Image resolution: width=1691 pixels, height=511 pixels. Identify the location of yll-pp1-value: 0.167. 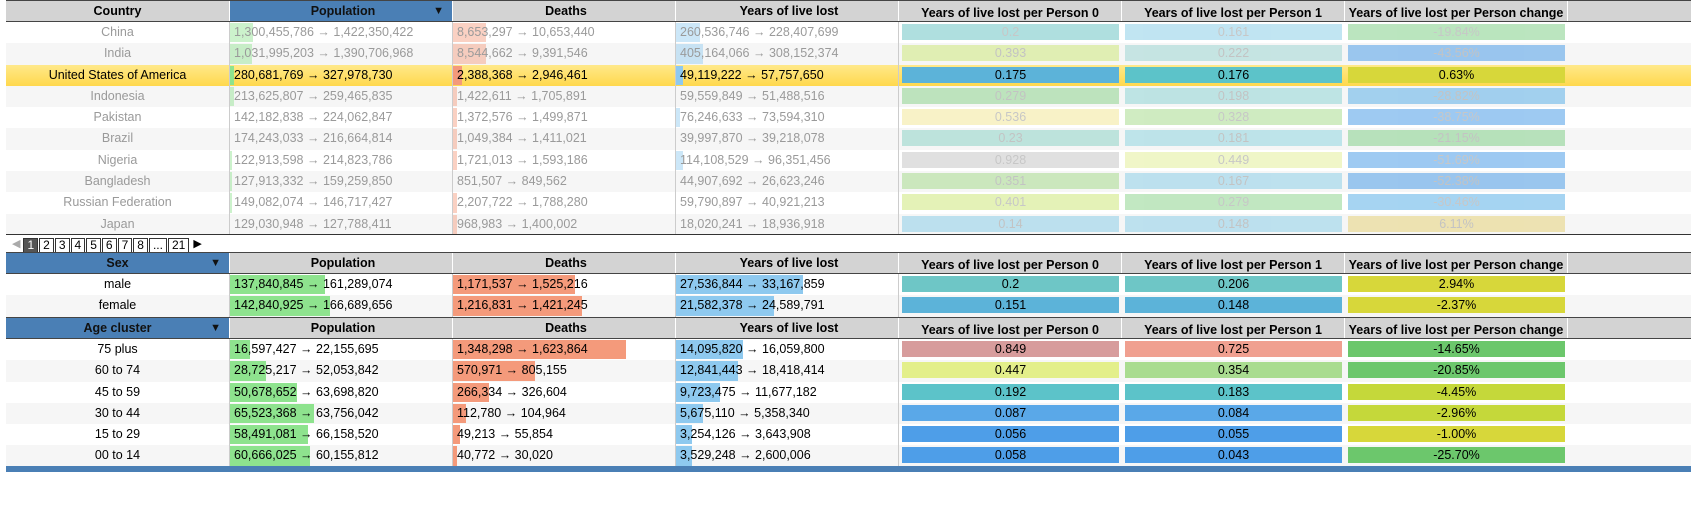
(1233, 181).